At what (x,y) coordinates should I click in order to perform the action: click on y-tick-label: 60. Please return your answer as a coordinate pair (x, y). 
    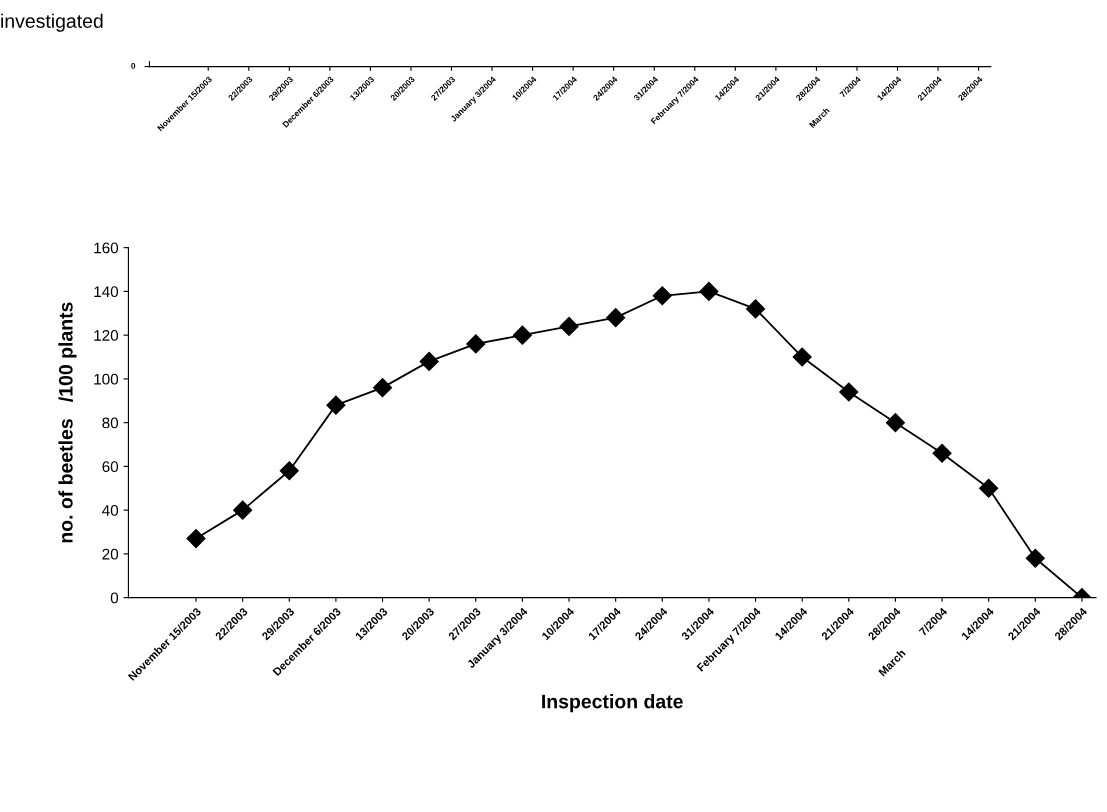
    Looking at the image, I should click on (110, 467).